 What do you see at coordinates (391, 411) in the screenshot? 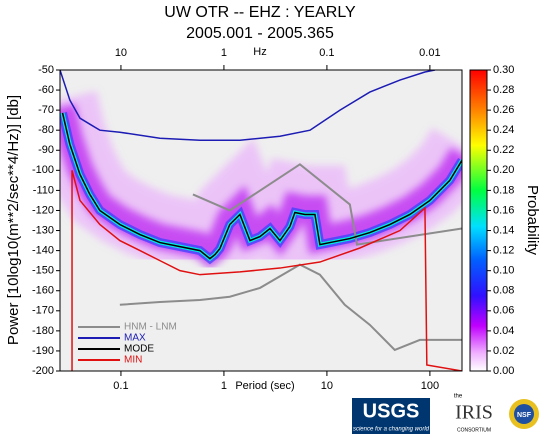
I see `usgs-text: USGS` at bounding box center [391, 411].